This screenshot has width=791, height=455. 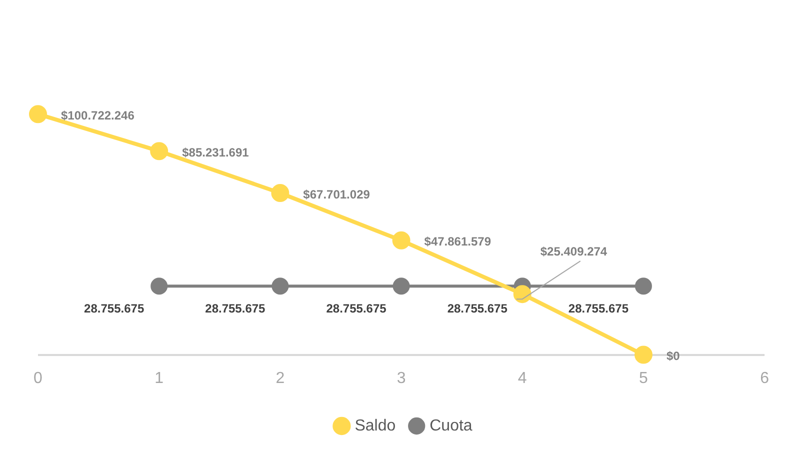 I want to click on data-label: $100.722.246, so click(x=98, y=115).